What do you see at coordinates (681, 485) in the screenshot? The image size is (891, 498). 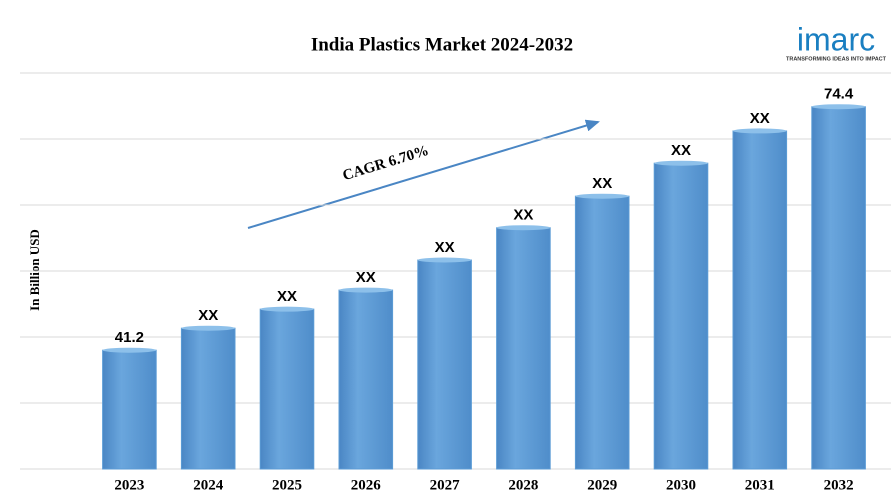 I see `x-tick-label: 2030` at bounding box center [681, 485].